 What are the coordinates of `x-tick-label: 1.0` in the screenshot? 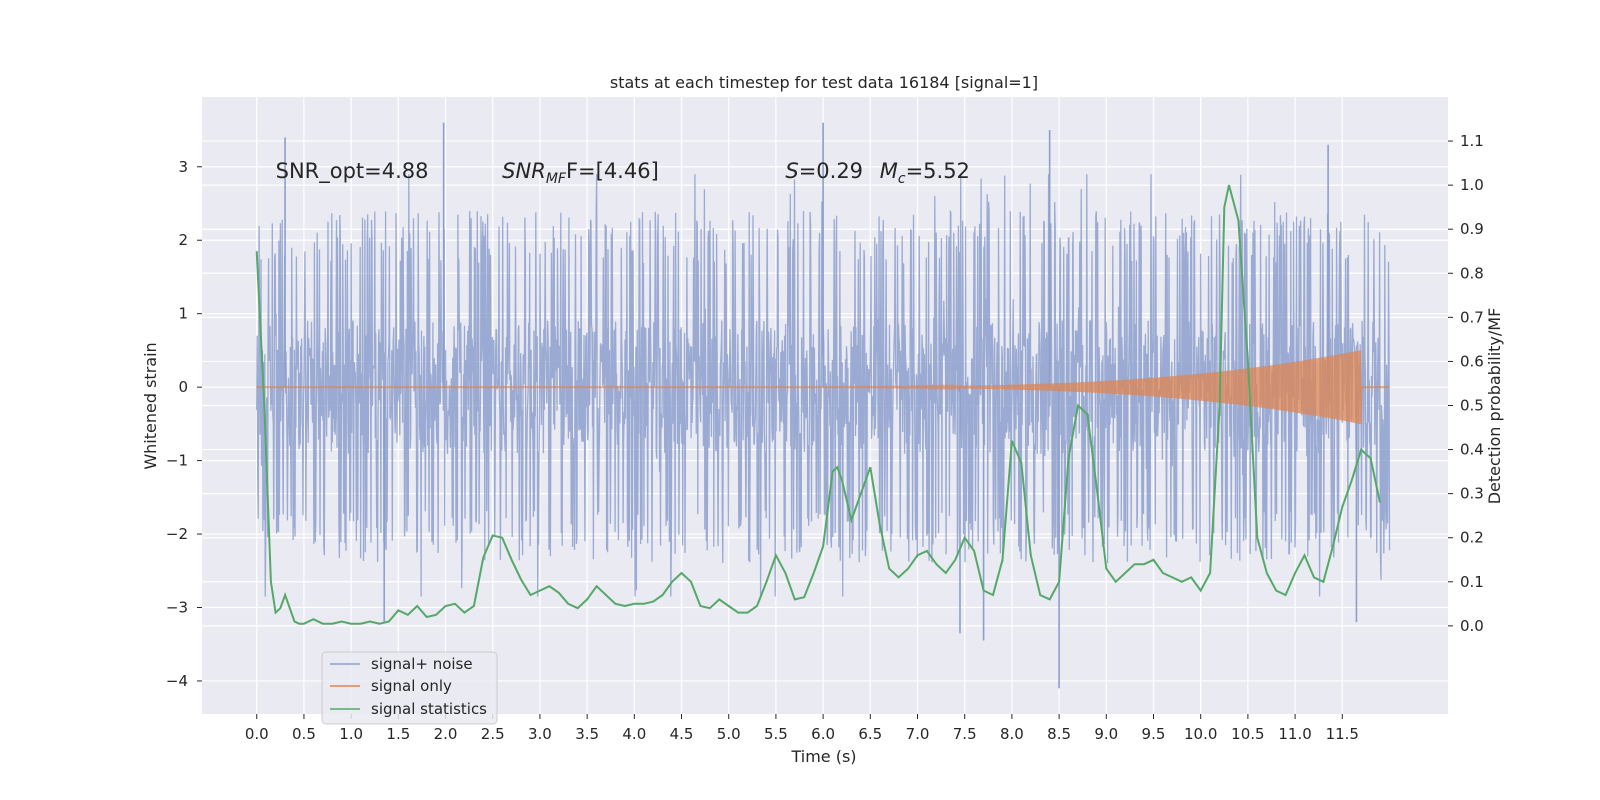 It's located at (351, 734).